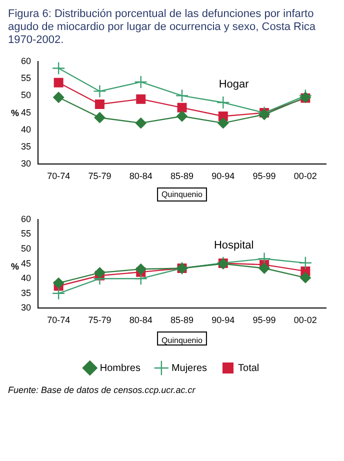 Image resolution: width=344 pixels, height=461 pixels. Describe the element at coordinates (189, 368) in the screenshot. I see `legend-label: Mujeres` at that location.